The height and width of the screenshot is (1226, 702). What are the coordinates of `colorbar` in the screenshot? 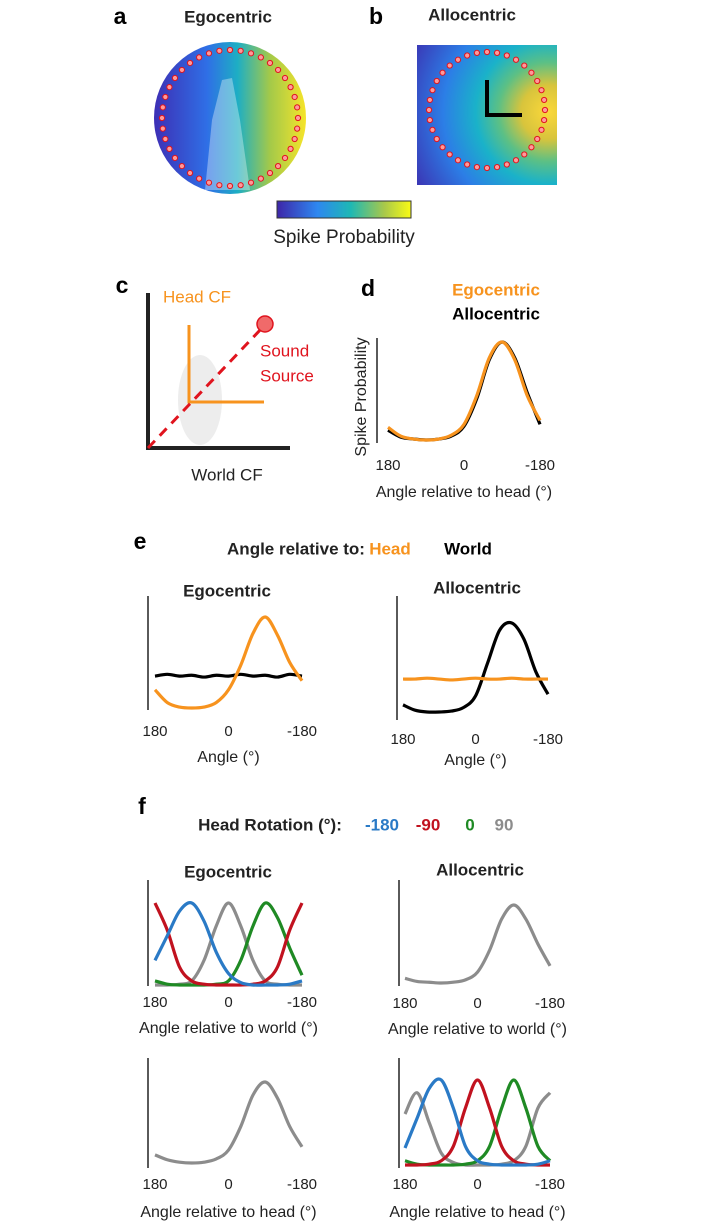 It's located at (344, 209).